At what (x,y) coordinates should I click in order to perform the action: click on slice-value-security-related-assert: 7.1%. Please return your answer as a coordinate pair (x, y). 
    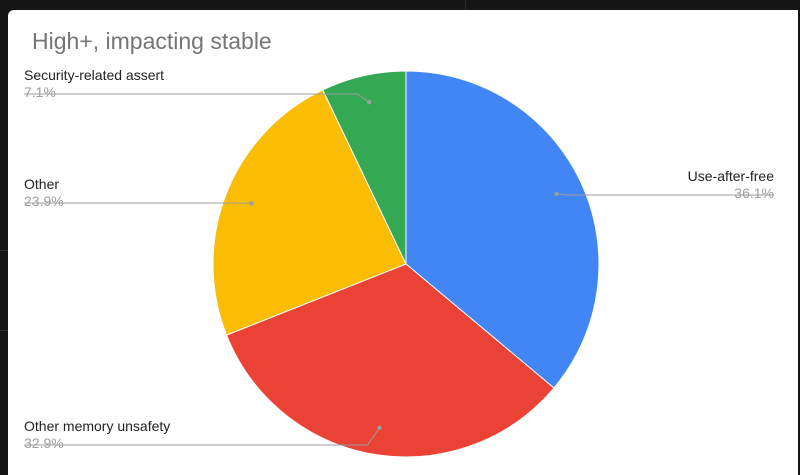
    Looking at the image, I should click on (40, 92).